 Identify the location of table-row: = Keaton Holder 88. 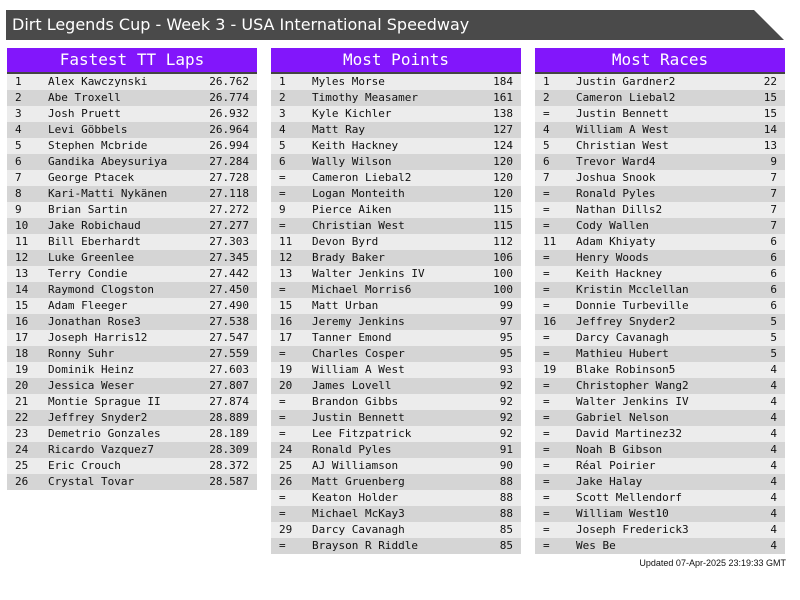
(396, 498).